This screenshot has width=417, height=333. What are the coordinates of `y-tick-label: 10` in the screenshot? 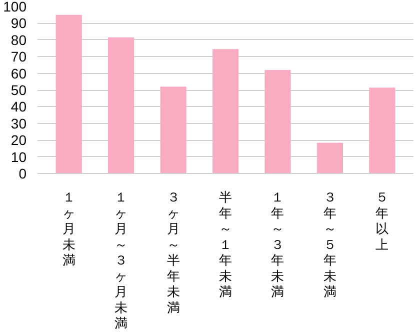 It's located at (18, 156).